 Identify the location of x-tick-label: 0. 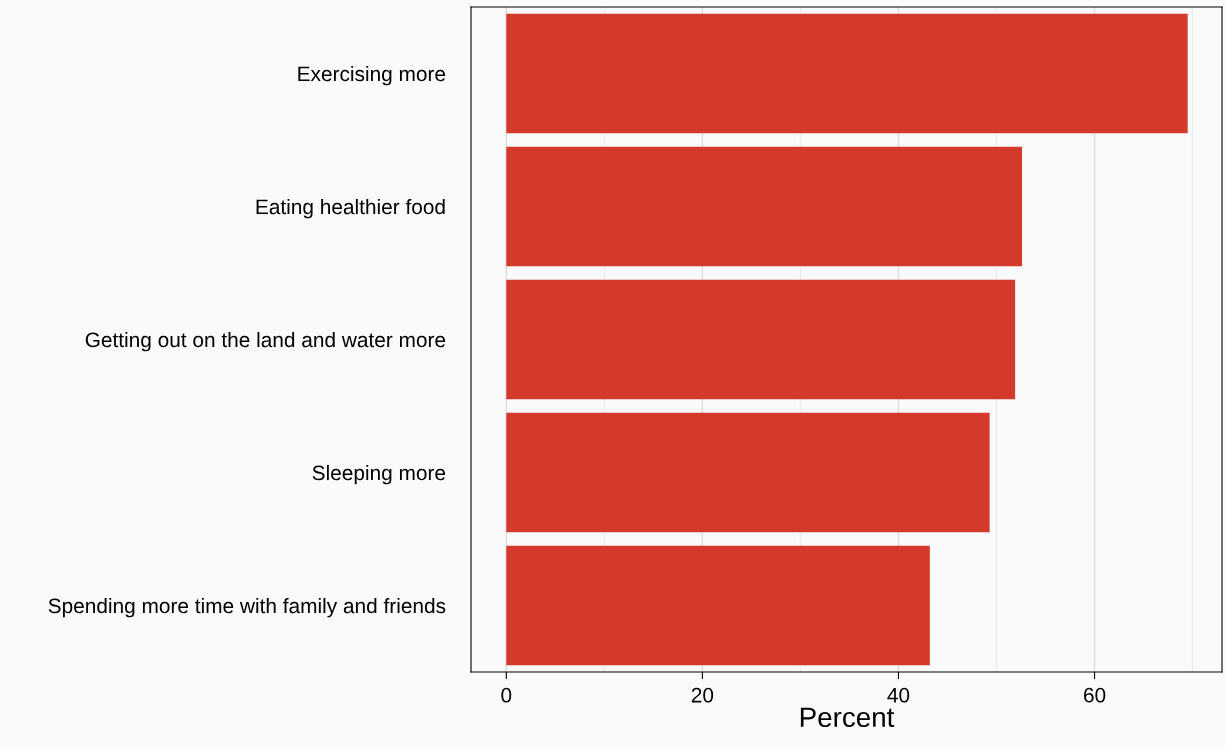
(506, 695).